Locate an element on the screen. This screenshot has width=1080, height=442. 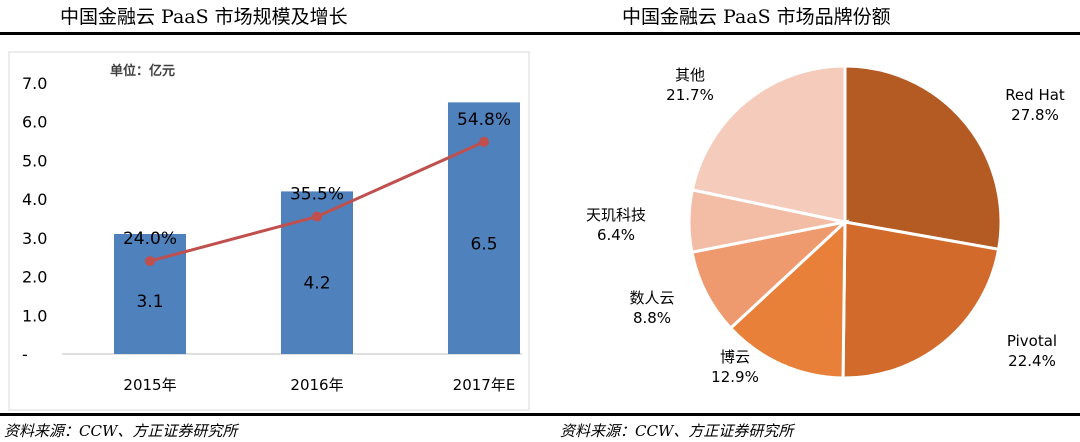
pie-slice-percent: 12.9% is located at coordinates (735, 377).